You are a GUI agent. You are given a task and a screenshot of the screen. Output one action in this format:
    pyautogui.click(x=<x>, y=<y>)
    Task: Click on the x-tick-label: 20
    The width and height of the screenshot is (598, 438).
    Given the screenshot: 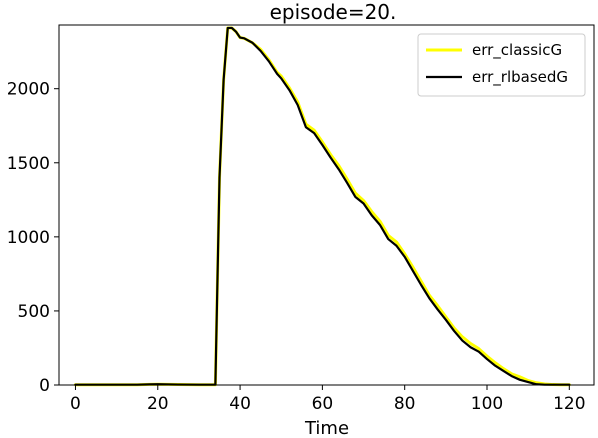 What is the action you would take?
    pyautogui.click(x=158, y=404)
    